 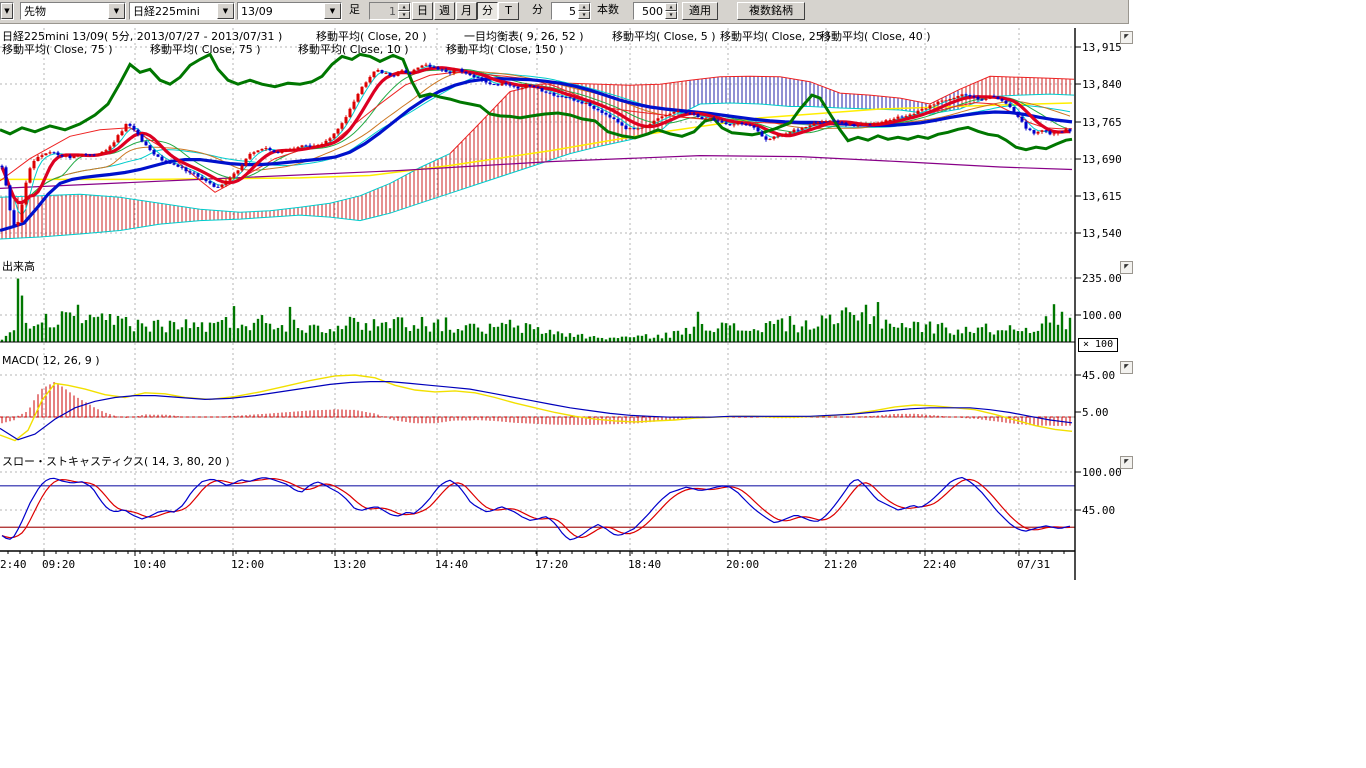 What do you see at coordinates (508, 11) in the screenshot?
I see `period-tick-button: T` at bounding box center [508, 11].